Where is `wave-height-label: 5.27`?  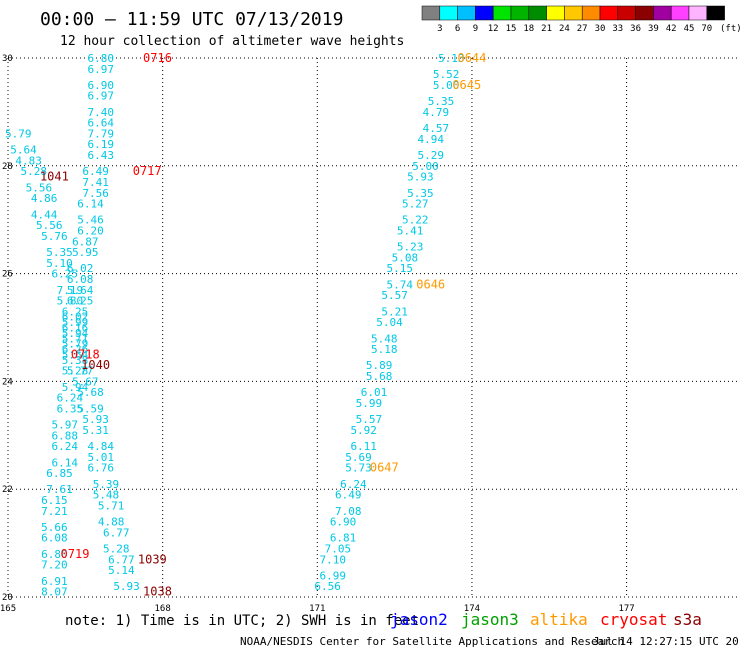 wave-height-label: 5.27 is located at coordinates (415, 204).